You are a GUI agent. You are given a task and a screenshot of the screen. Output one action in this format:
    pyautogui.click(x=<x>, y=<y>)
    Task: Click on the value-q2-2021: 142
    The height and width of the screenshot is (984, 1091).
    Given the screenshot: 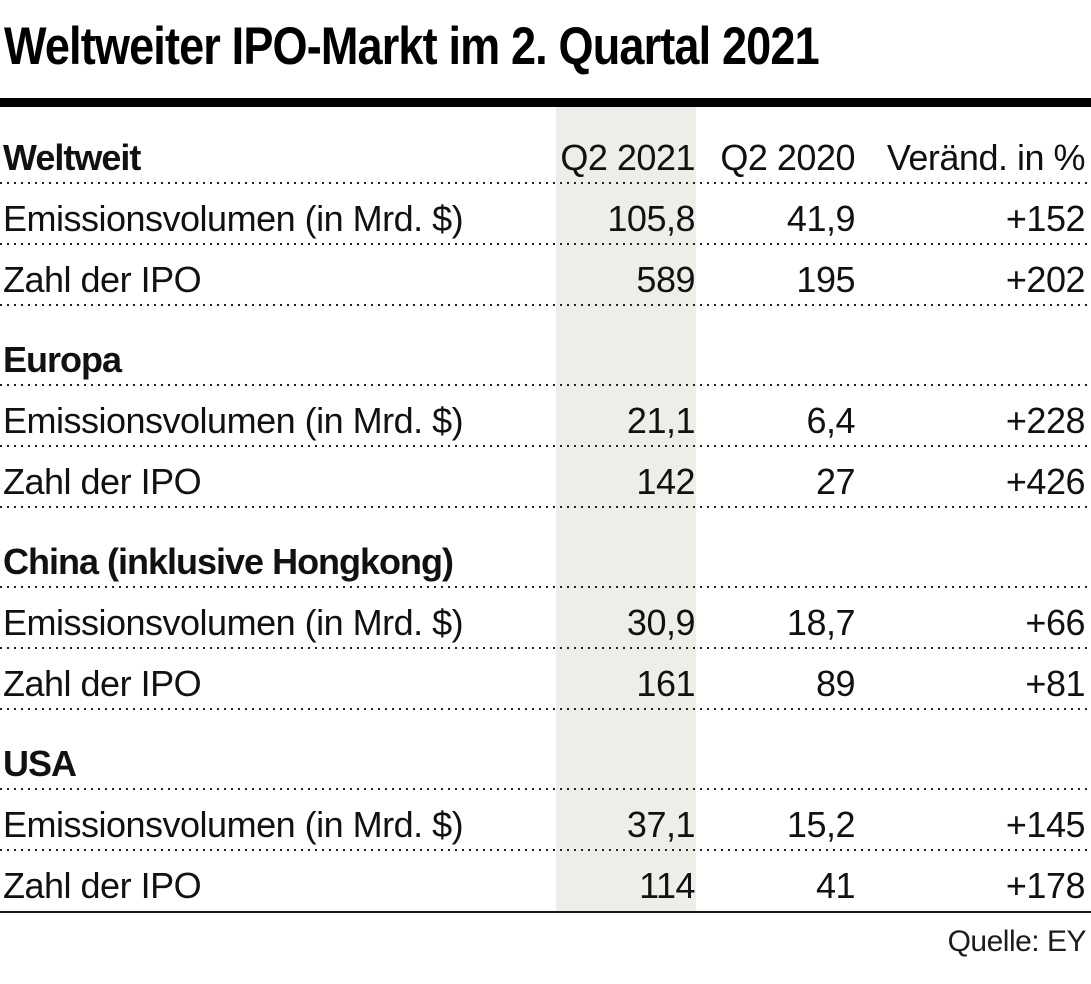 What is the action you would take?
    pyautogui.click(x=665, y=481)
    